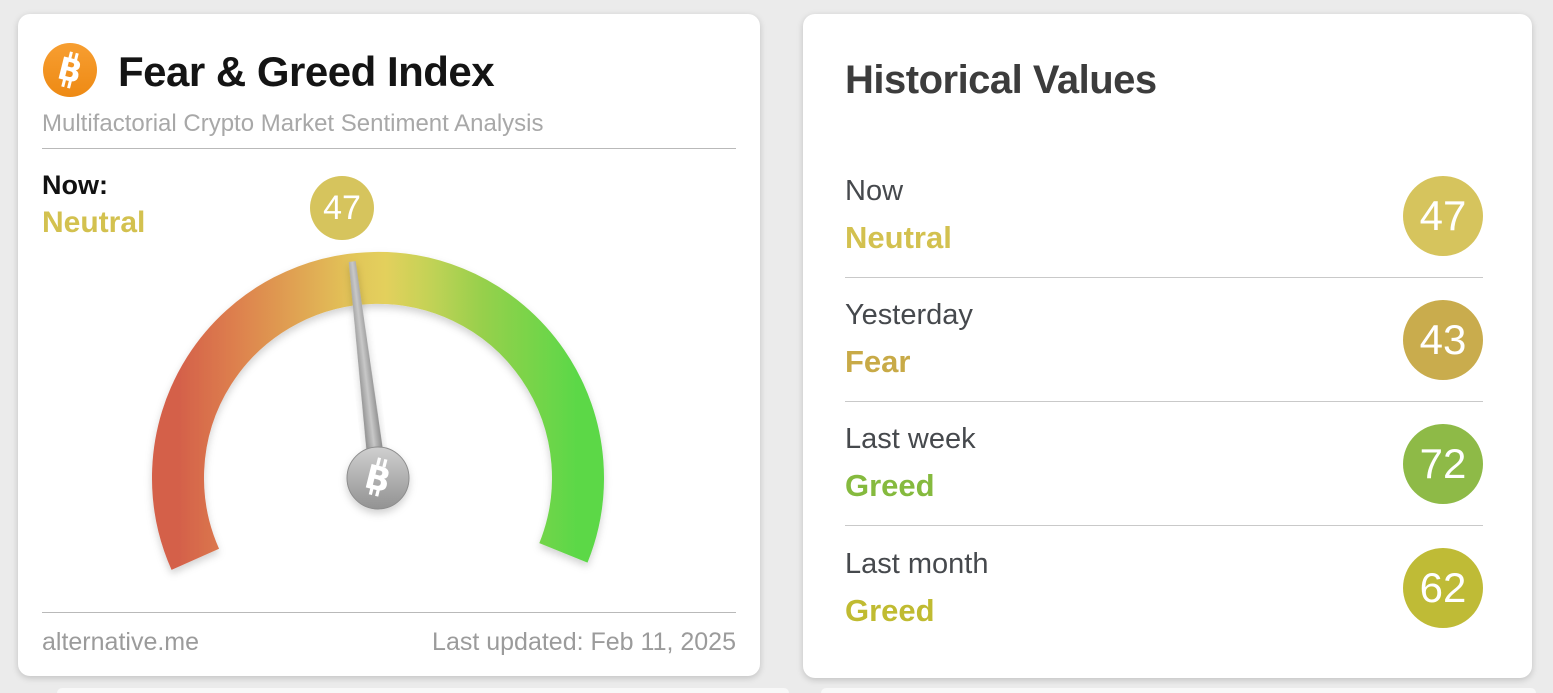  I want to click on row-label: Last week, so click(910, 439).